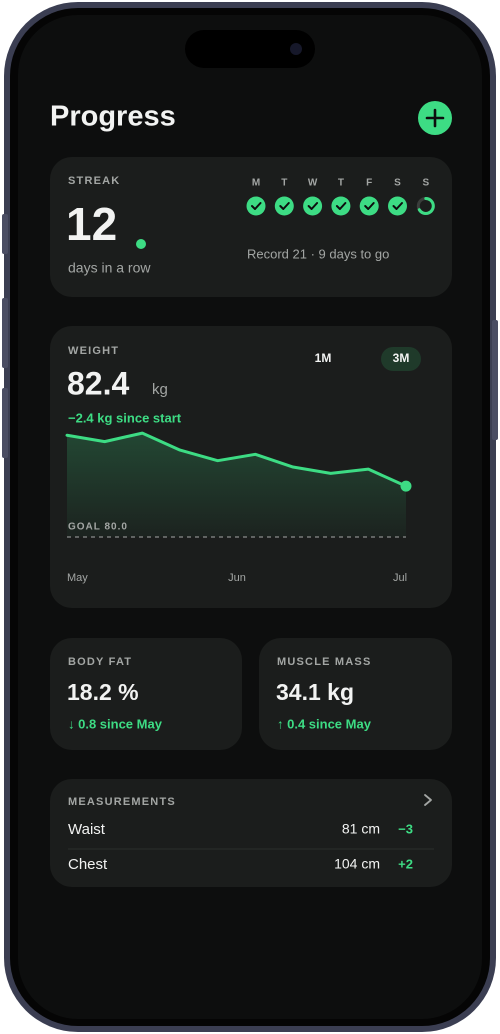 This screenshot has height=1034, width=500. I want to click on measurements-card, so click(251, 833).